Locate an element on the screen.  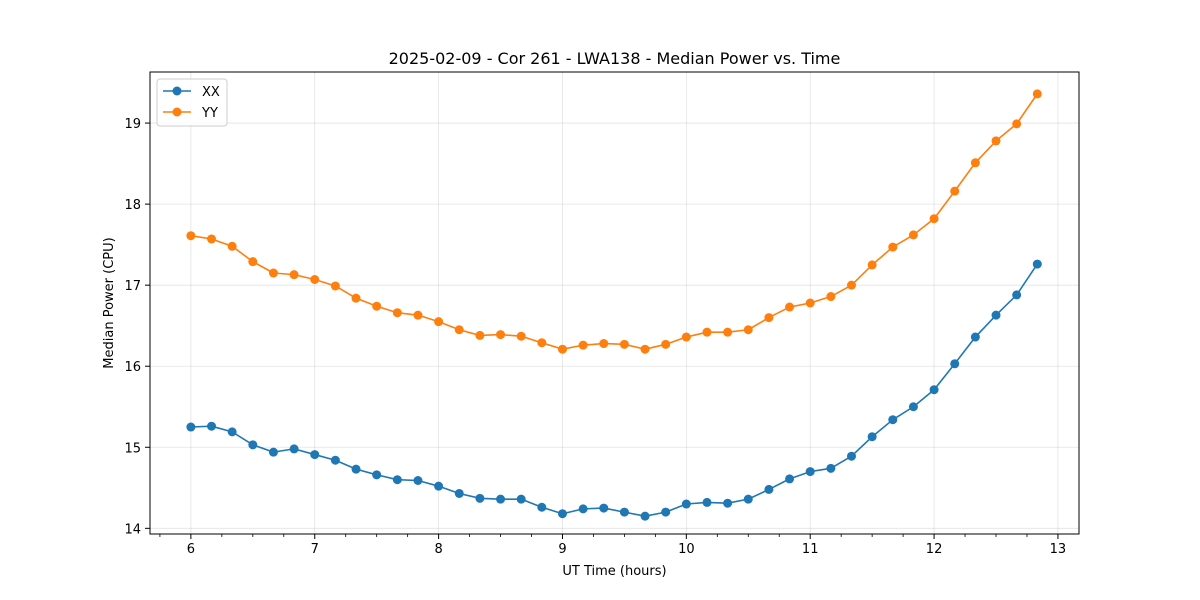
x-axis: 6 7 8 9 10 11 12 13 is located at coordinates (613, 545).